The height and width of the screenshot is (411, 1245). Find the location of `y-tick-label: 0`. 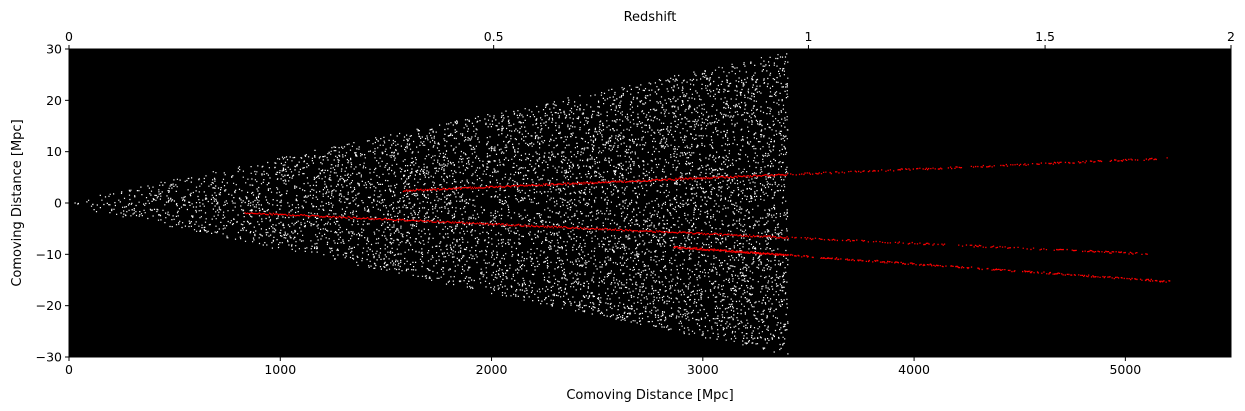

y-tick-label: 0 is located at coordinates (58, 203).